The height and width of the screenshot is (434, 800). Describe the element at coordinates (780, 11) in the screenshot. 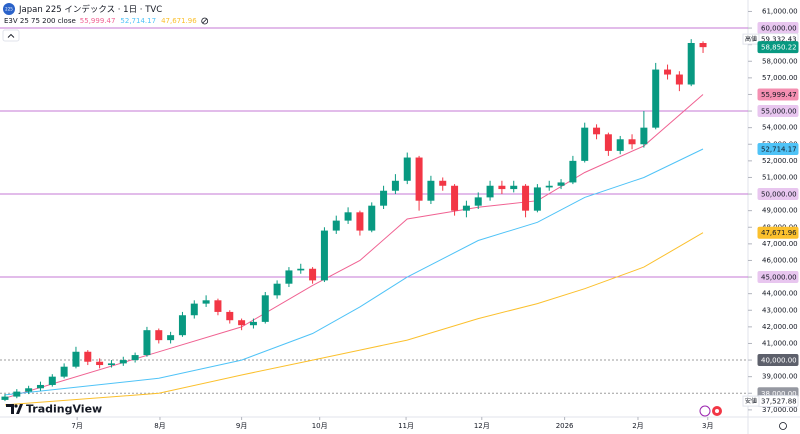

I see `y-tick-label: 61,000.00` at that location.